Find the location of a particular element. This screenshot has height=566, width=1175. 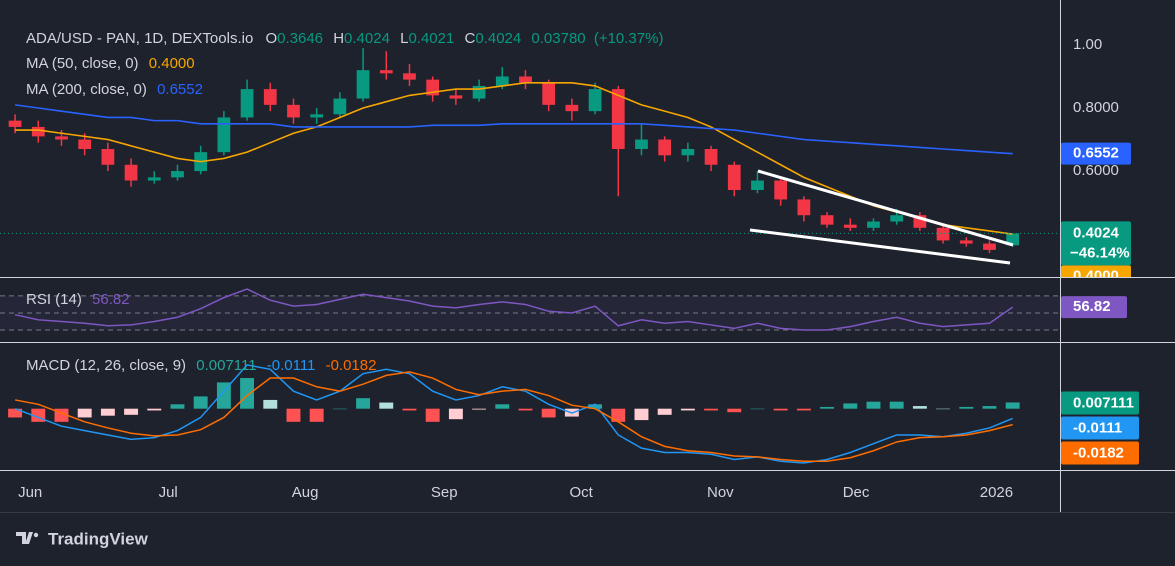

macd-box-label: 0.007111 is located at coordinates (1103, 402).